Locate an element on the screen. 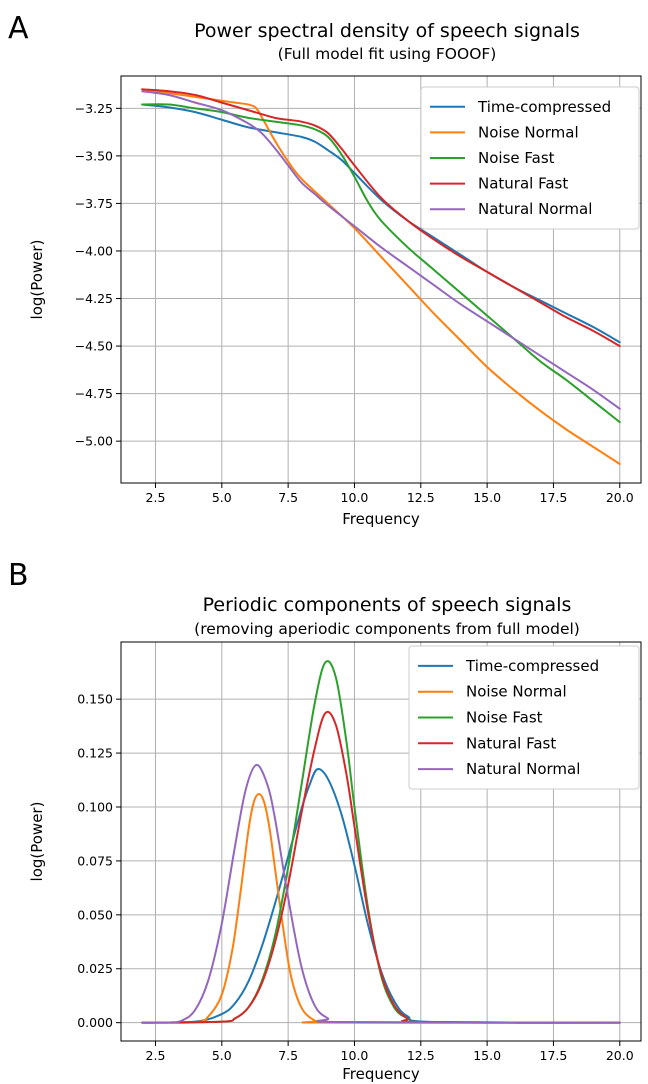 Image resolution: width=648 pixels, height=1084 pixels. y-tick-label: −3.25 is located at coordinates (94, 108).